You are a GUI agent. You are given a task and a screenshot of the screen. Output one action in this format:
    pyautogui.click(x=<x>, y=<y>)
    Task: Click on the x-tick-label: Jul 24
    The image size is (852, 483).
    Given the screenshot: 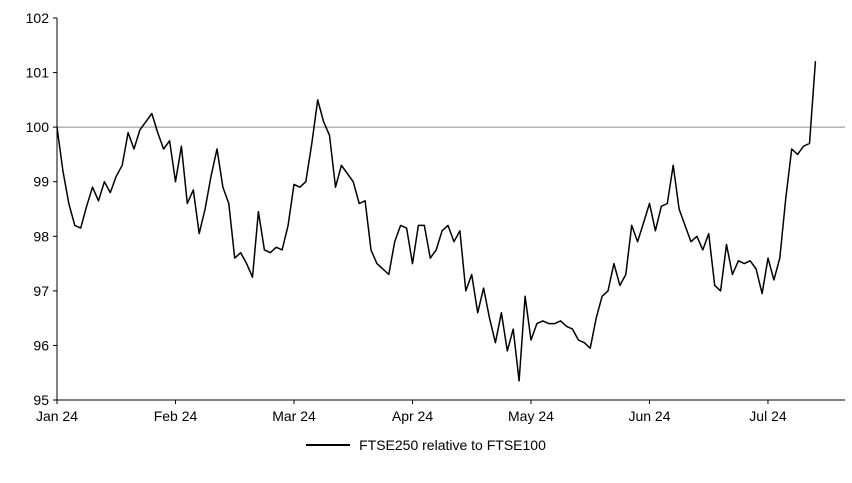 What is the action you would take?
    pyautogui.click(x=768, y=416)
    